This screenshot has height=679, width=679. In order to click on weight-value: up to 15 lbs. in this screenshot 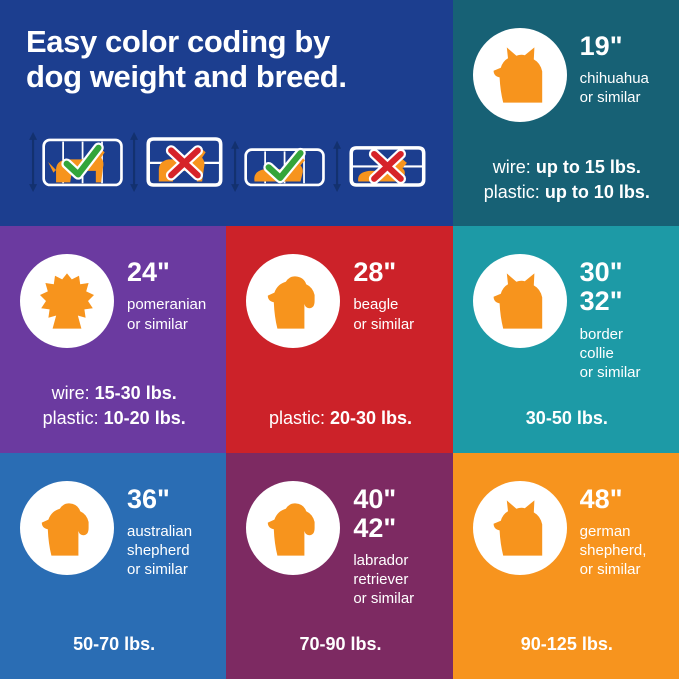, I will do `click(588, 166)`.